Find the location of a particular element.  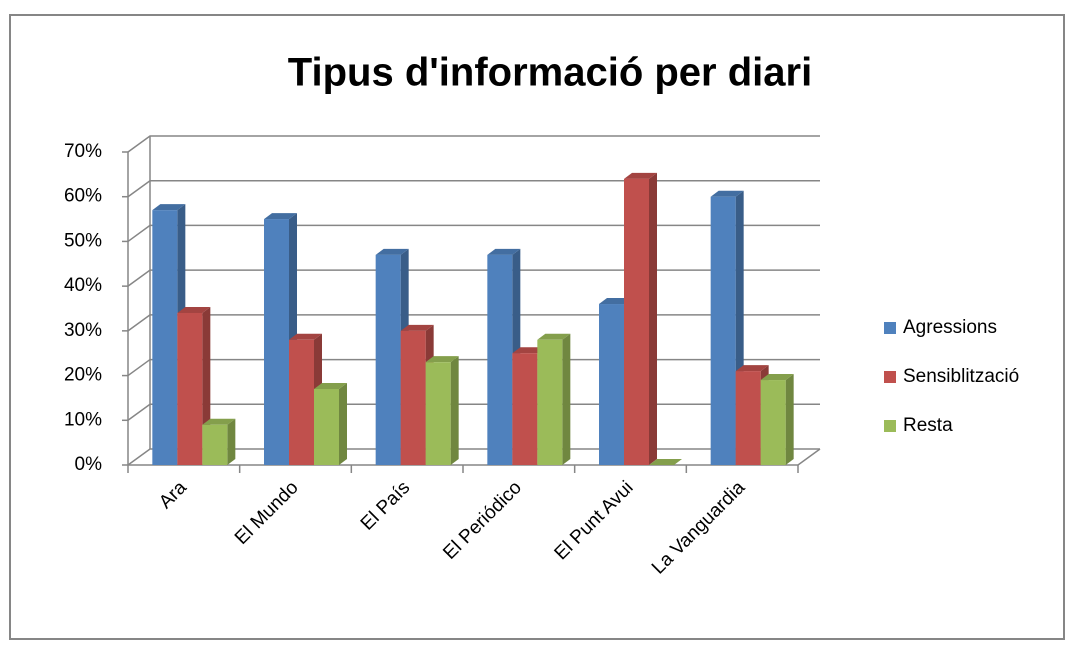

y-tick-label: 10% is located at coordinates (83, 419).